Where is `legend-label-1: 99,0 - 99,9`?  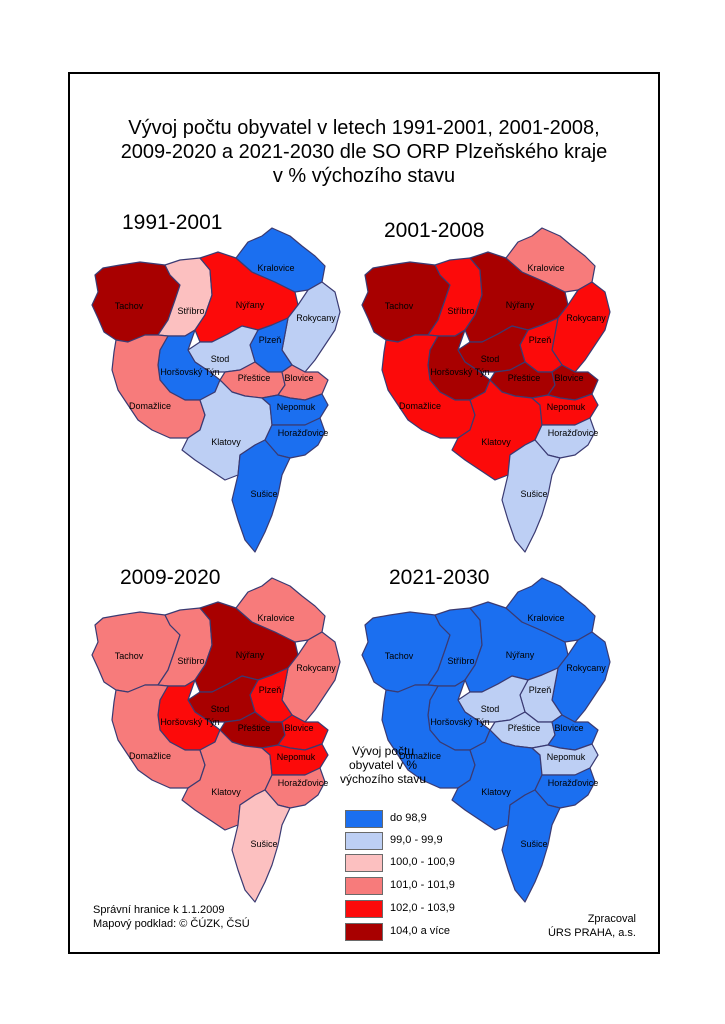 legend-label-1: 99,0 - 99,9 is located at coordinates (416, 840).